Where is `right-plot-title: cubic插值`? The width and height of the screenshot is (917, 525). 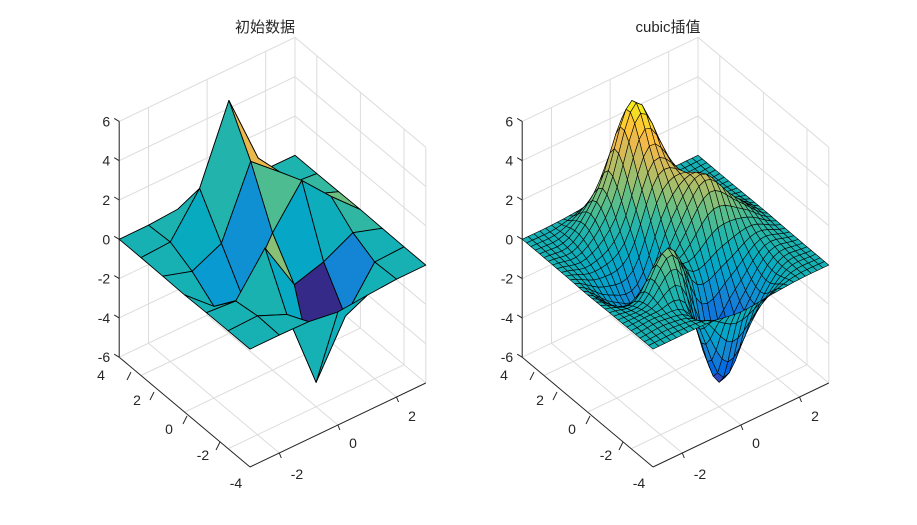
right-plot-title: cubic插值 is located at coordinates (668, 27).